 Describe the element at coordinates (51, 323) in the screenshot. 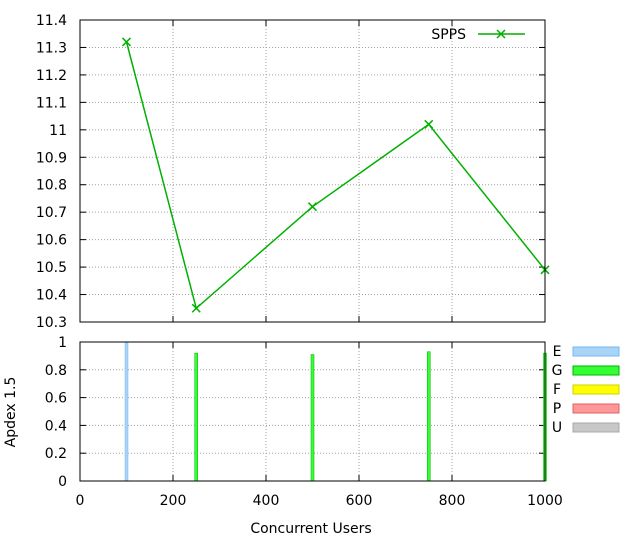

I see `y-tick-label: 10.3` at that location.